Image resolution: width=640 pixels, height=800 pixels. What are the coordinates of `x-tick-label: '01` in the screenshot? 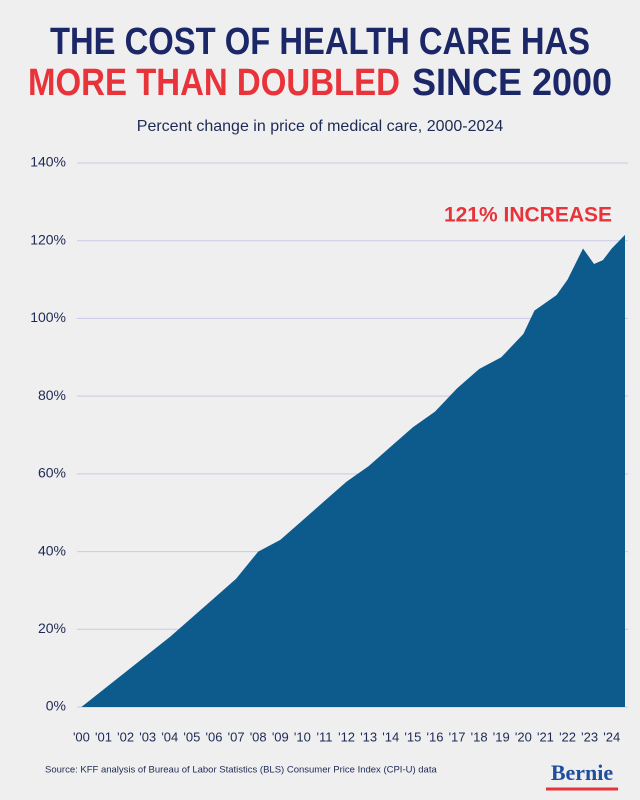 It's located at (103, 736).